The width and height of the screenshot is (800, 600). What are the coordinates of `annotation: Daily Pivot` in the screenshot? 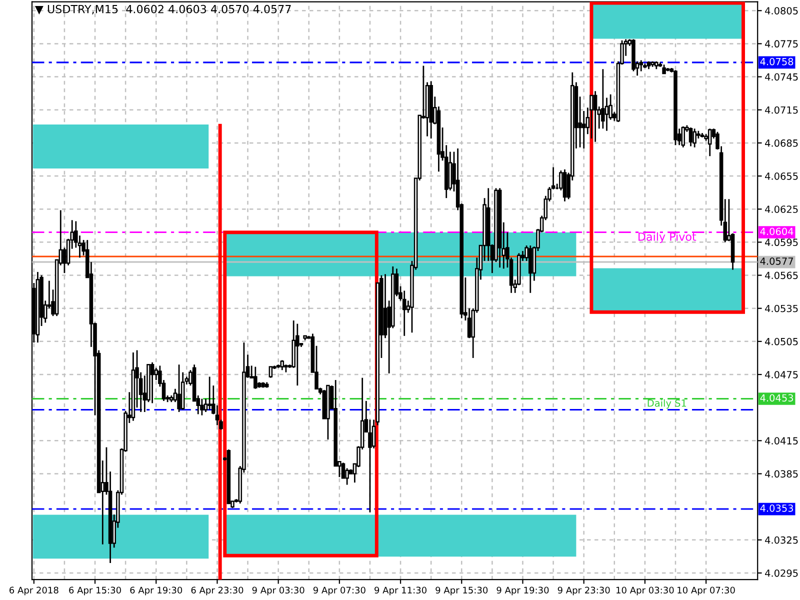 It's located at (667, 238).